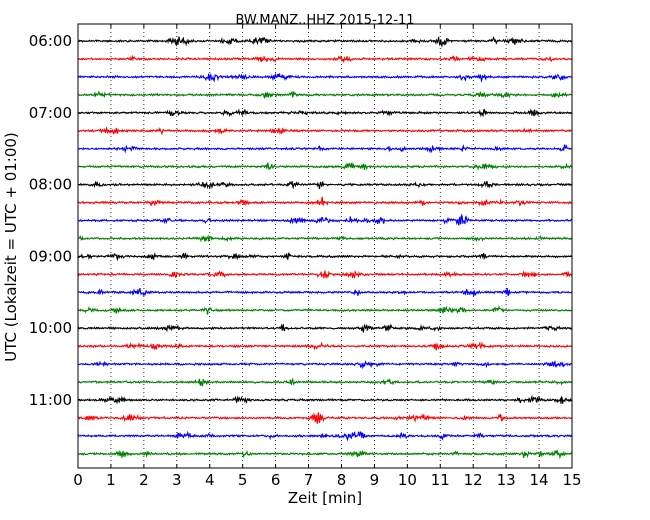 Image resolution: width=650 pixels, height=520 pixels. I want to click on x-tick-label: 10, so click(407, 480).